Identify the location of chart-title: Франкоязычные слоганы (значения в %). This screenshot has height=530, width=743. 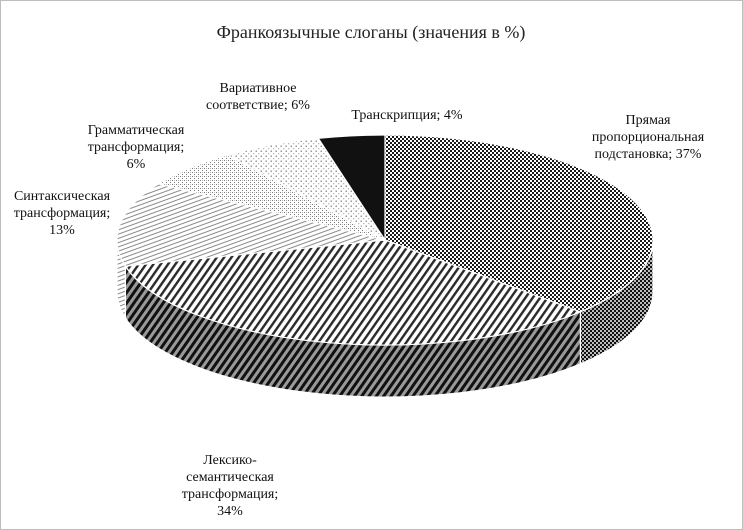
(371, 32).